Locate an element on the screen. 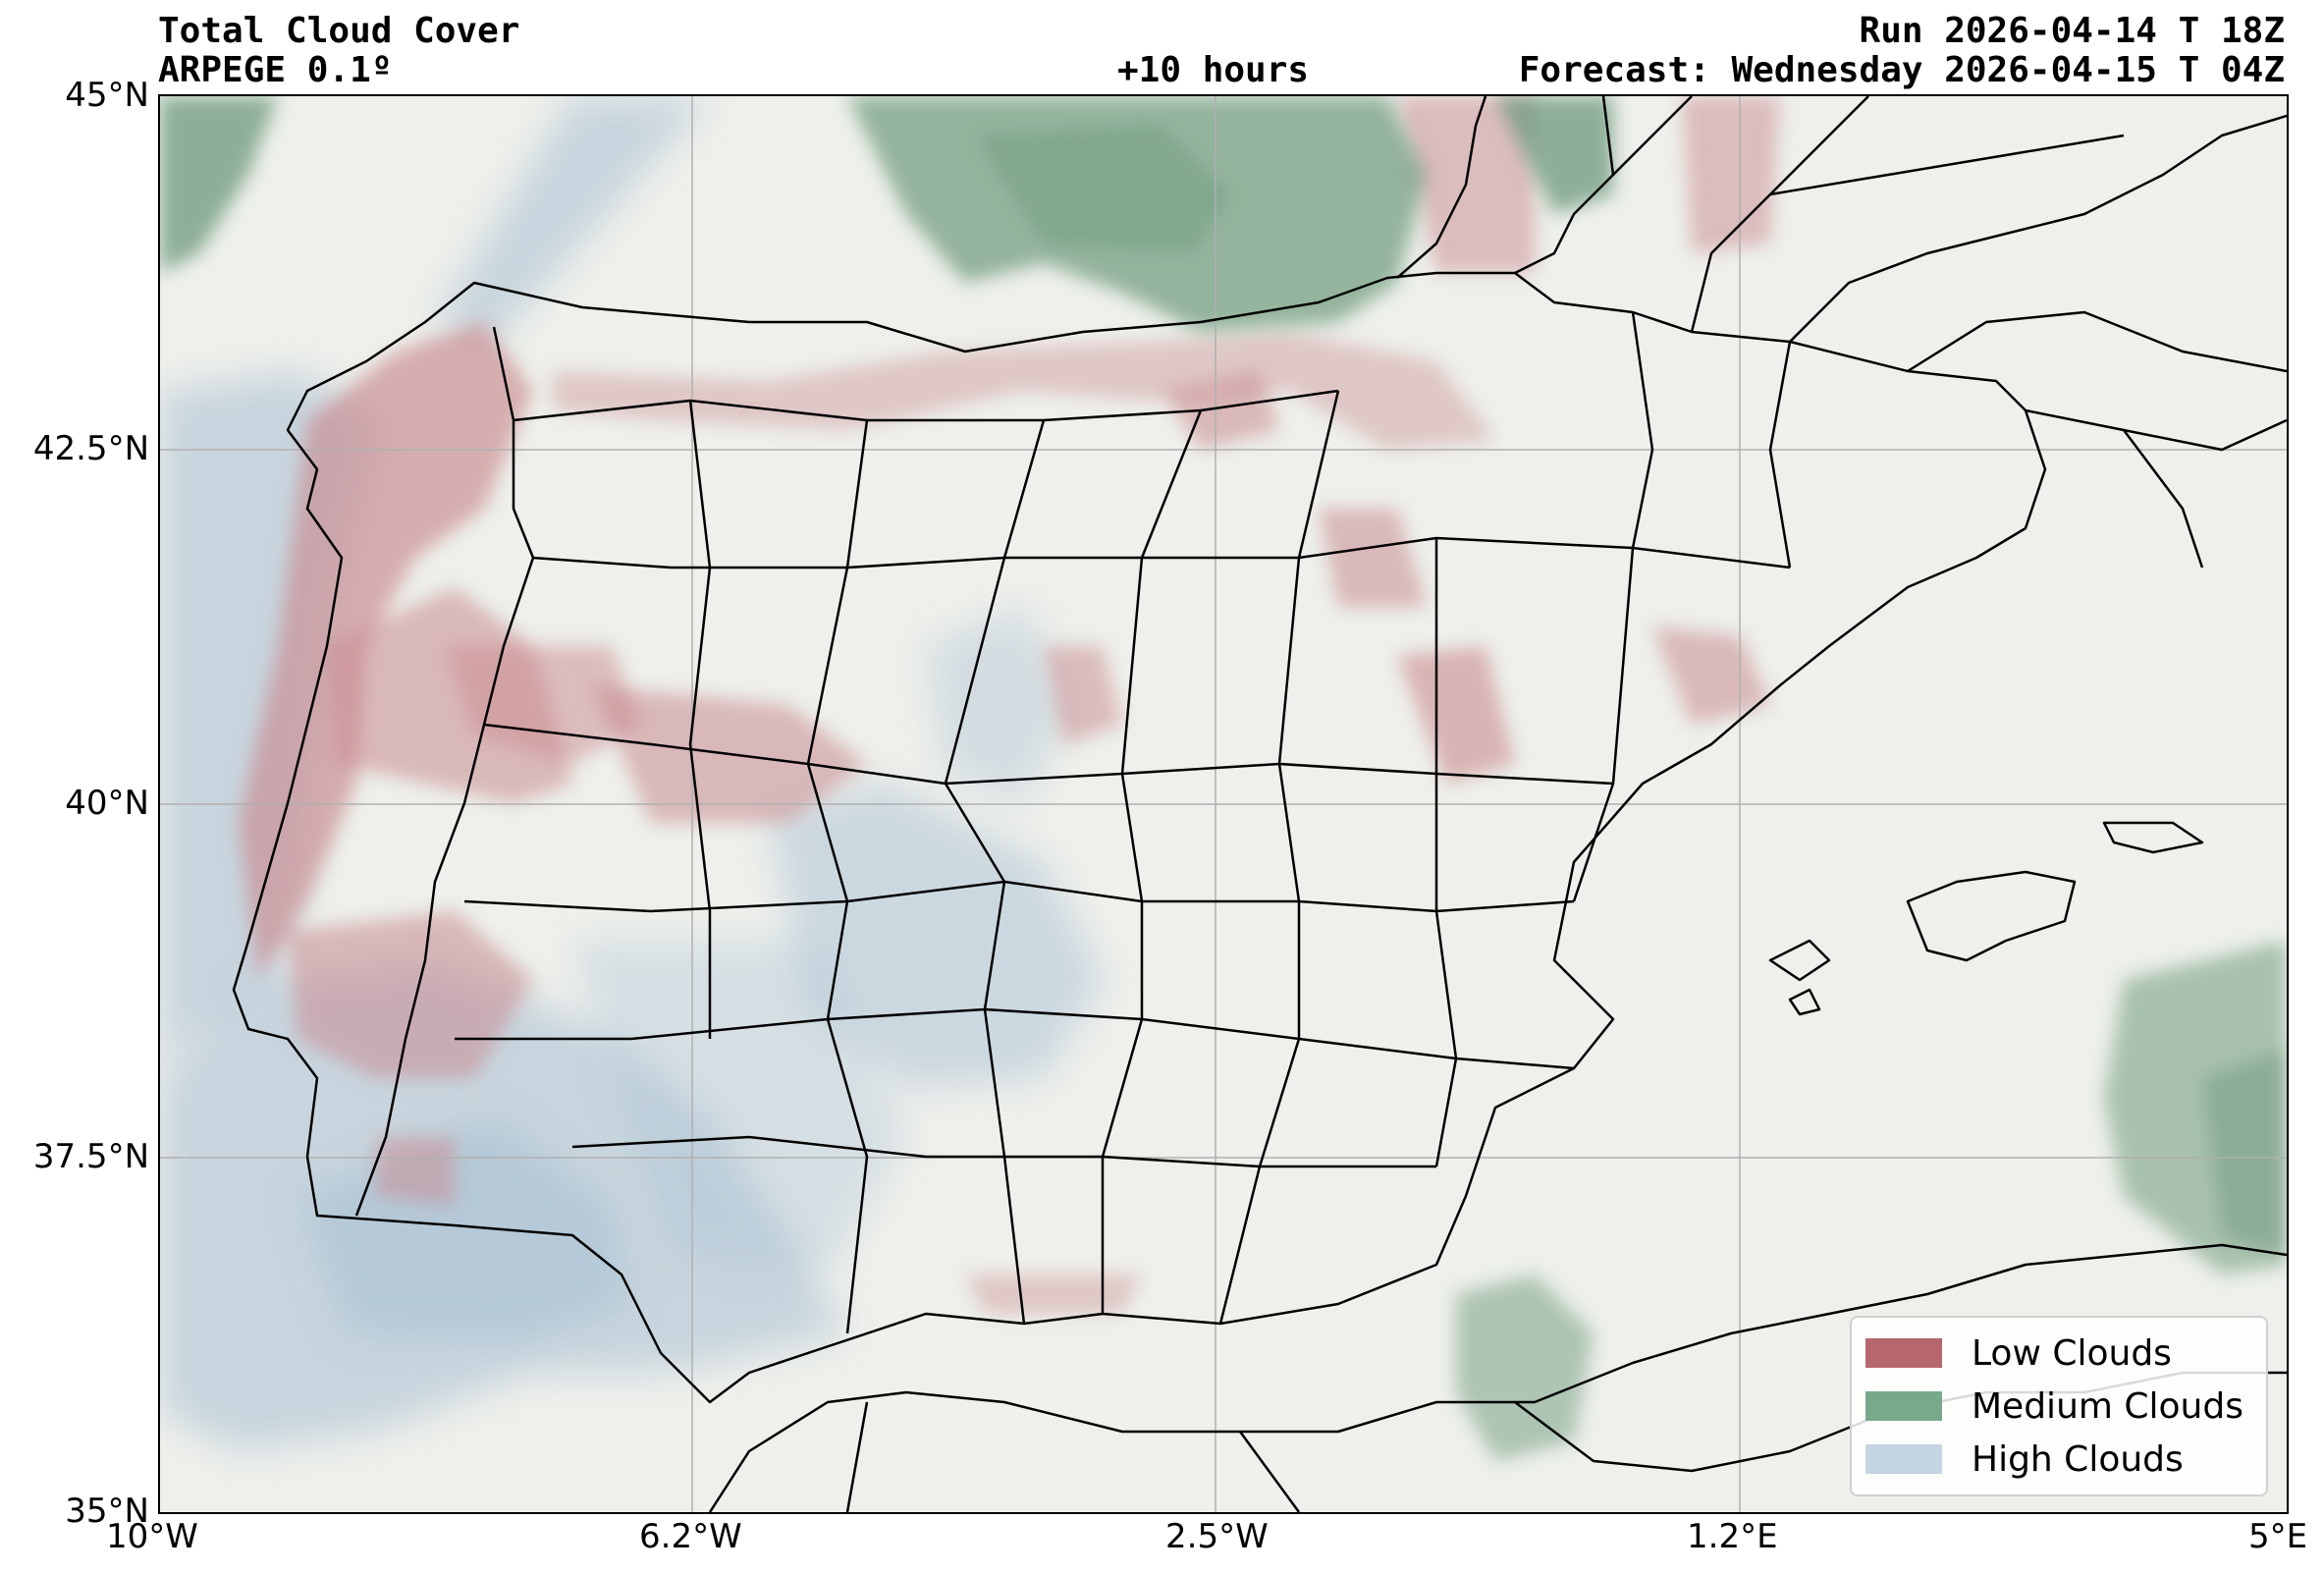 The image size is (2324, 1573). legend-item-medium: Medium Clouds is located at coordinates (2054, 1406).